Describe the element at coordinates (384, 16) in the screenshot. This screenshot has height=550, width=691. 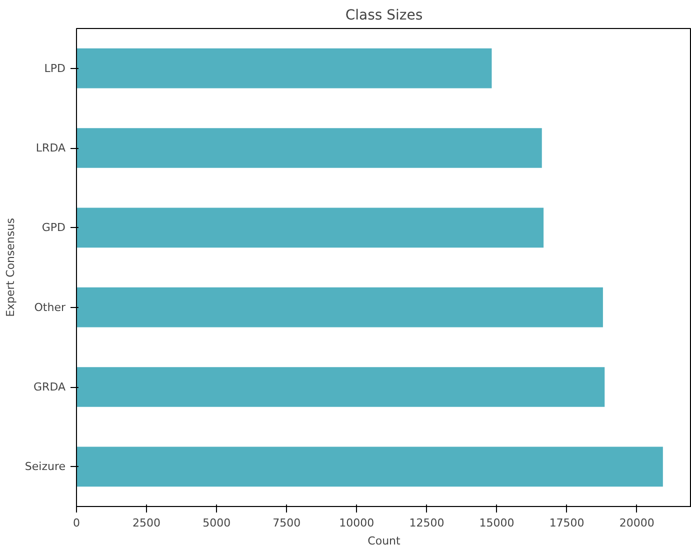
I see `chart-title: Class Sizes` at that location.